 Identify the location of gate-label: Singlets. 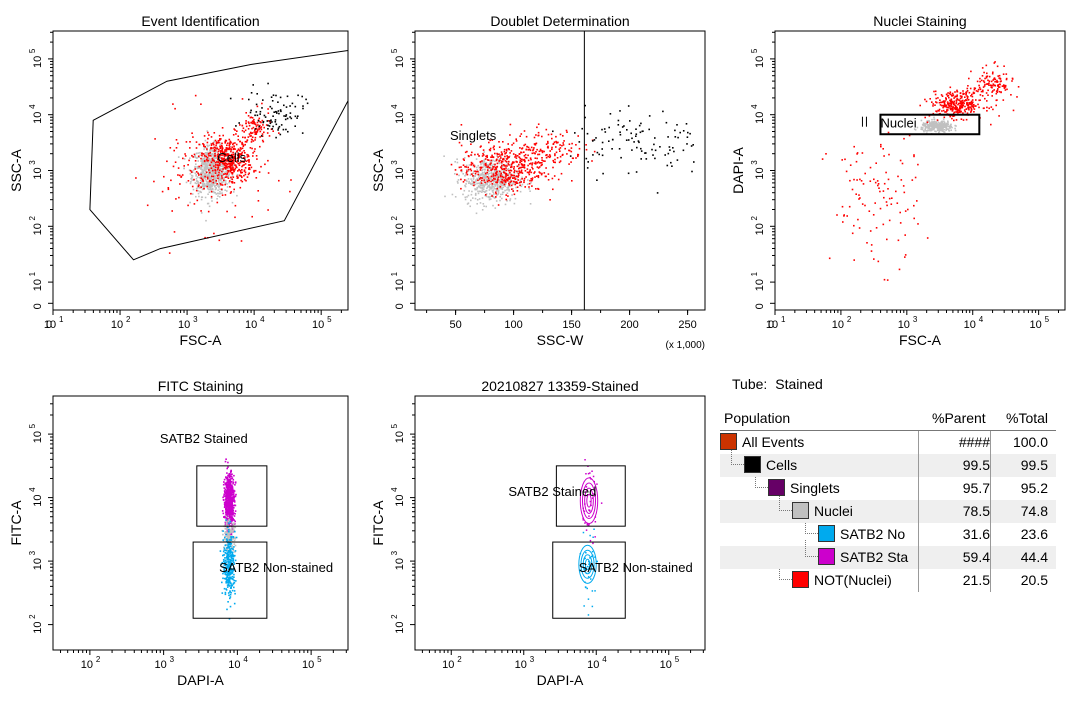
(473, 135).